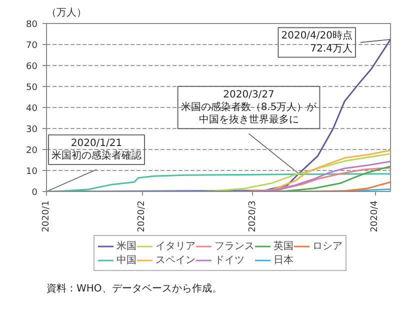 The width and height of the screenshot is (407, 328). Describe the element at coordinates (317, 42) in the screenshot. I see `annotation: 2020/4/20時点 72.4万人` at that location.